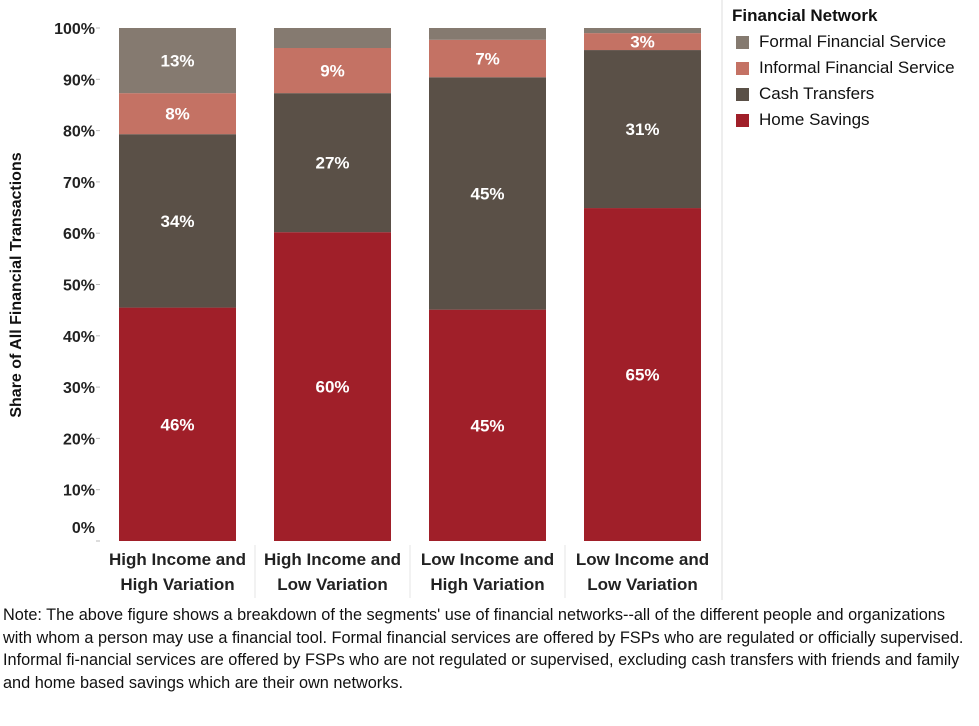  I want to click on legend-label: Home Savings, so click(814, 119).